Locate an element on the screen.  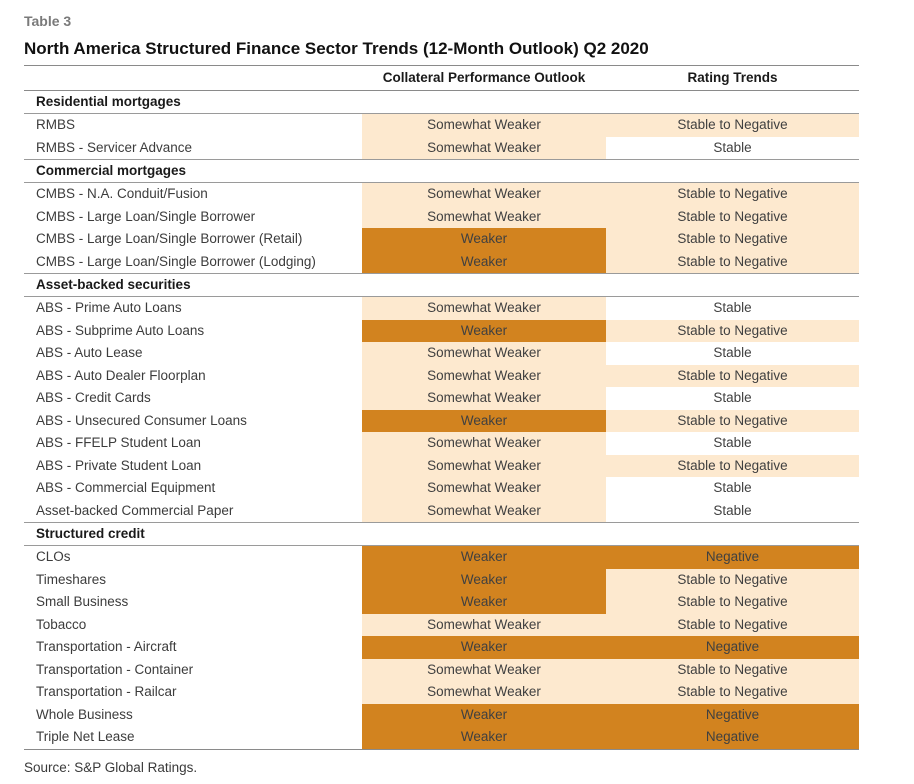
section-header-row: Residential mortgages is located at coordinates (441, 102).